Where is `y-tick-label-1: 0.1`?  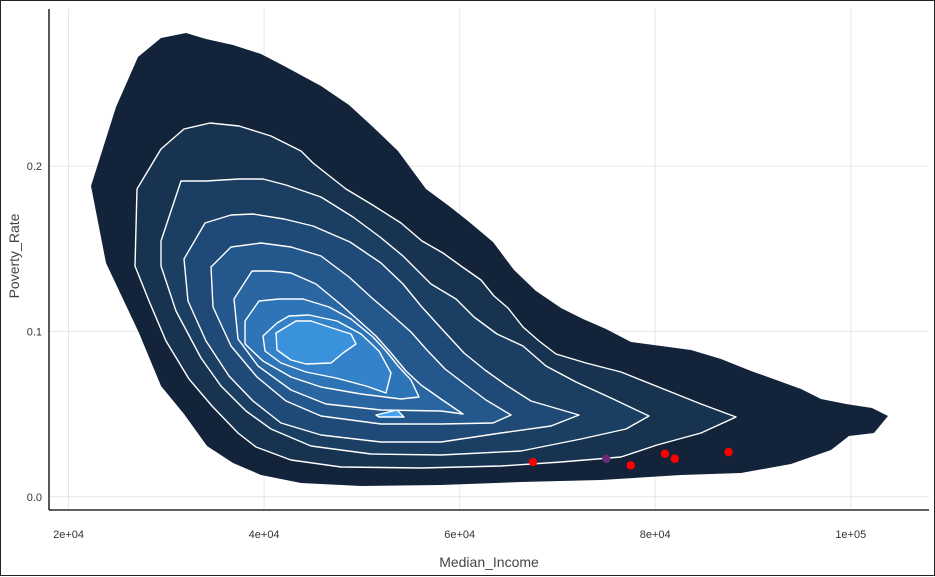
y-tick-label-1: 0.1 is located at coordinates (34, 332).